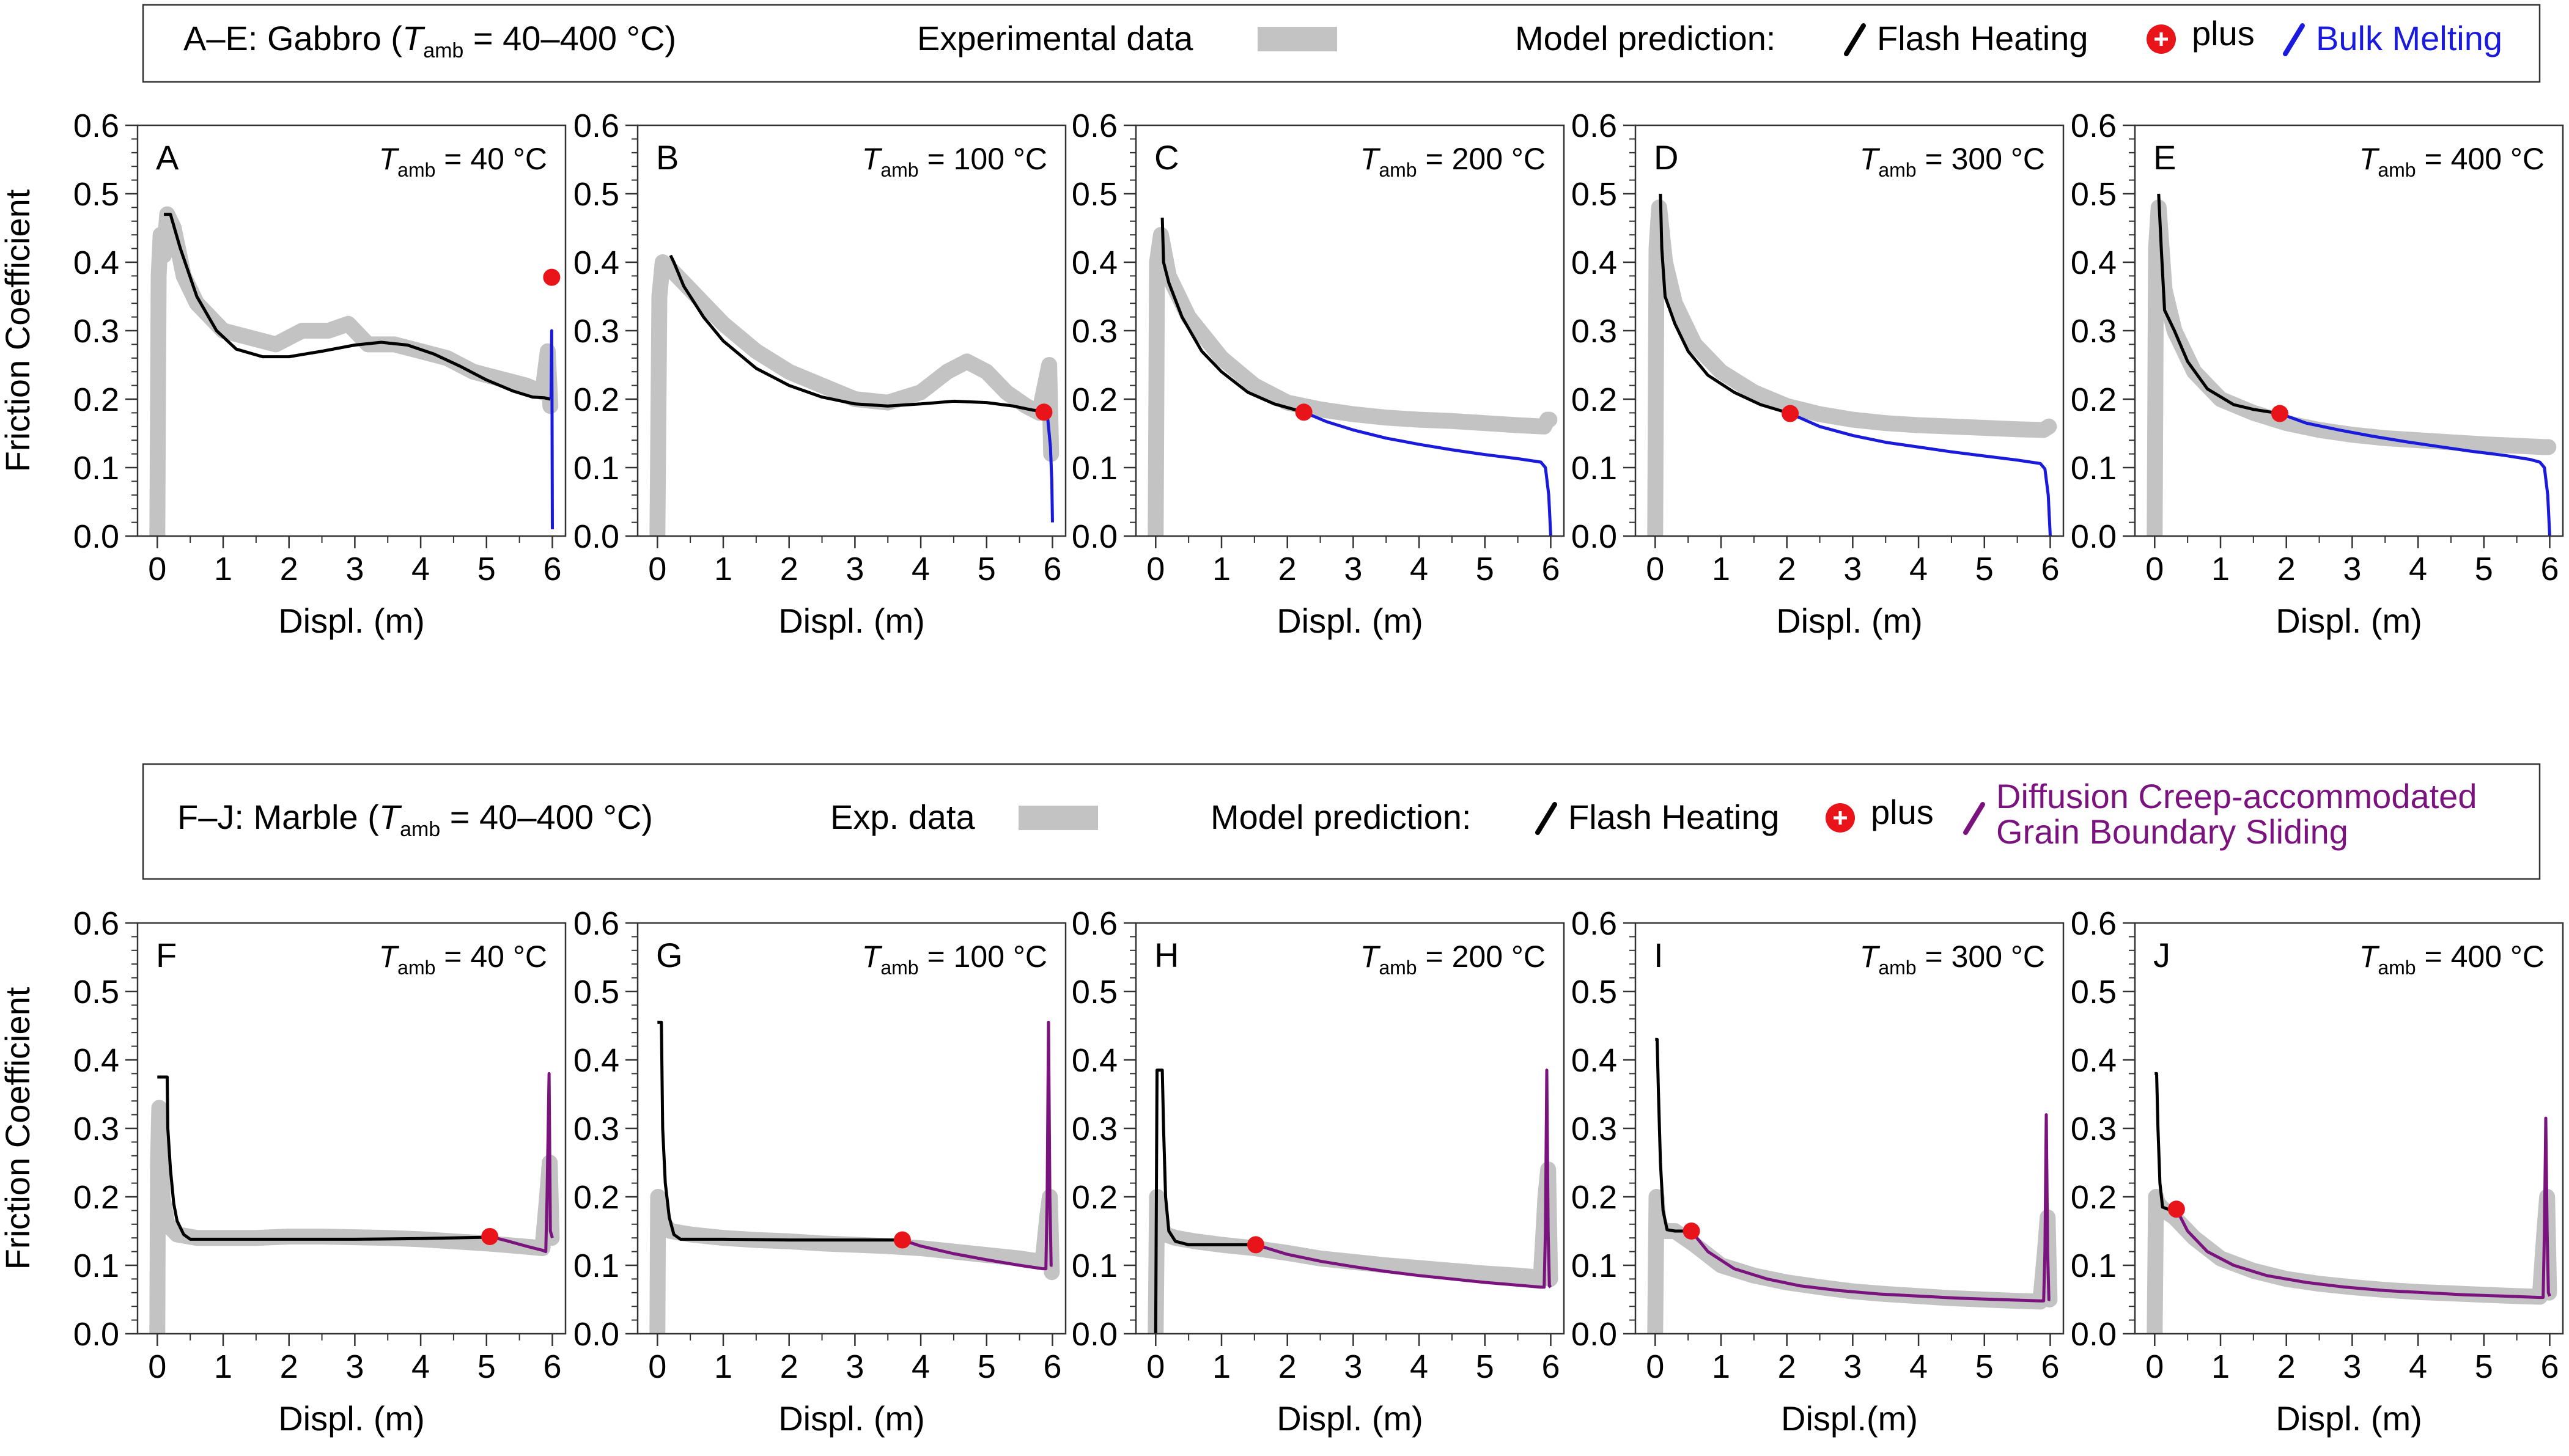 The width and height of the screenshot is (2569, 1456). Describe the element at coordinates (2223, 33) in the screenshot. I see `legend-plus-label: plus` at that location.